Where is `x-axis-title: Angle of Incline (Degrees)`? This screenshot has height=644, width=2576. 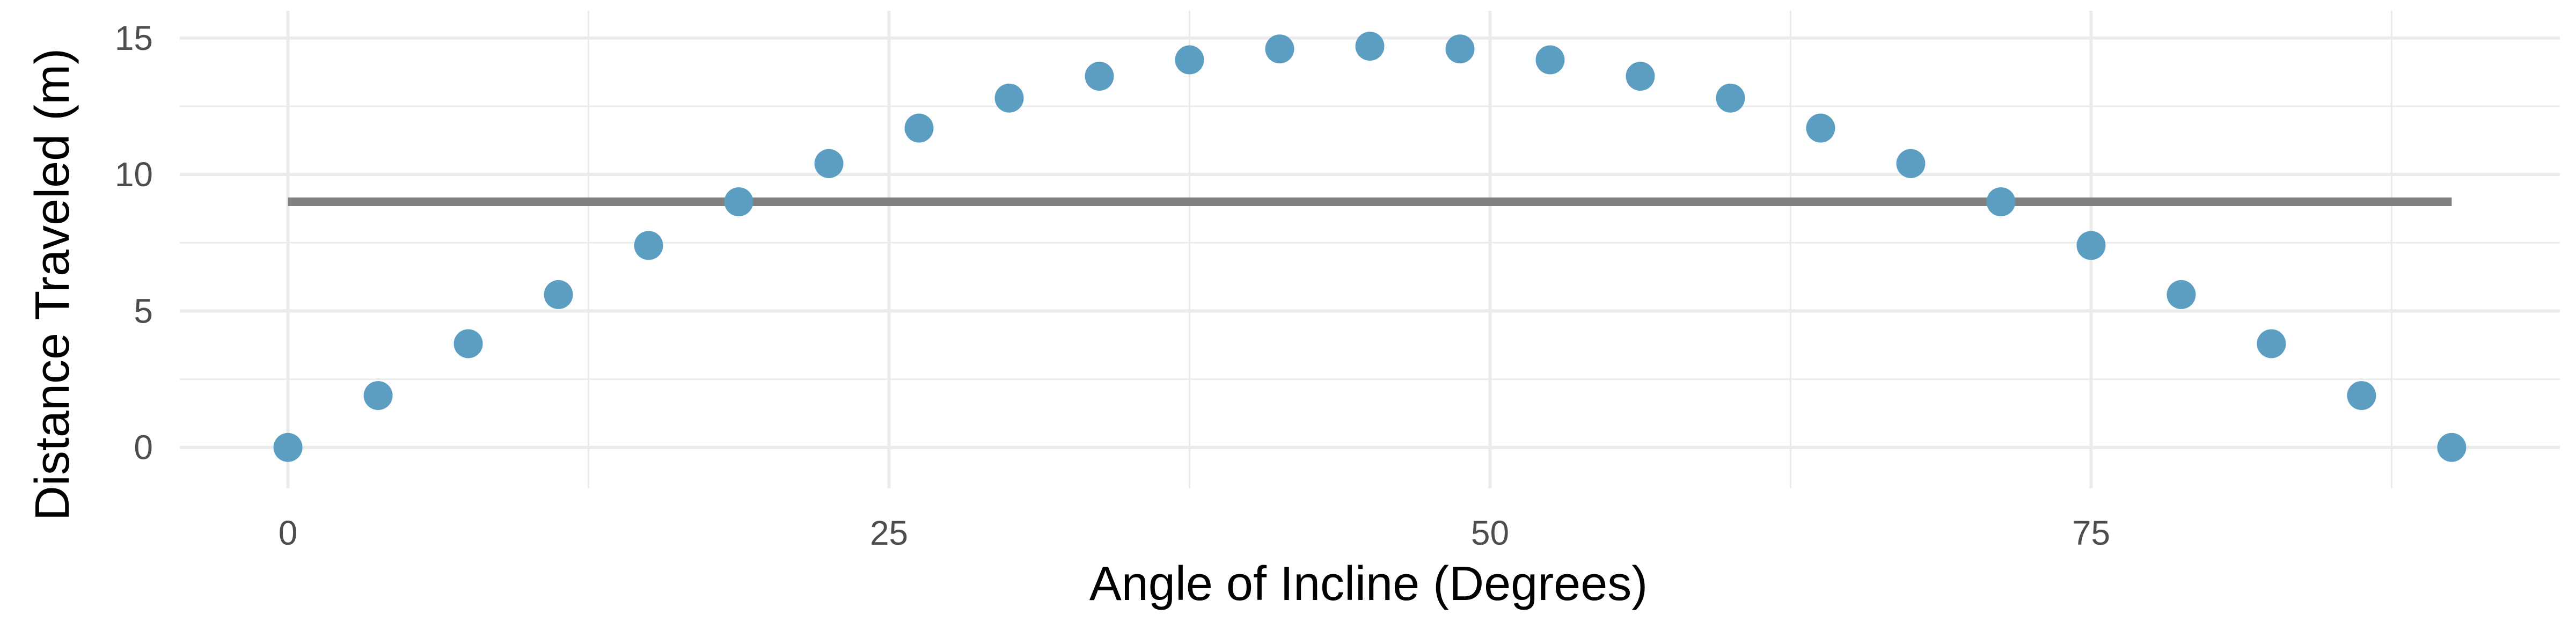 x-axis-title: Angle of Incline (Degrees) is located at coordinates (1368, 584).